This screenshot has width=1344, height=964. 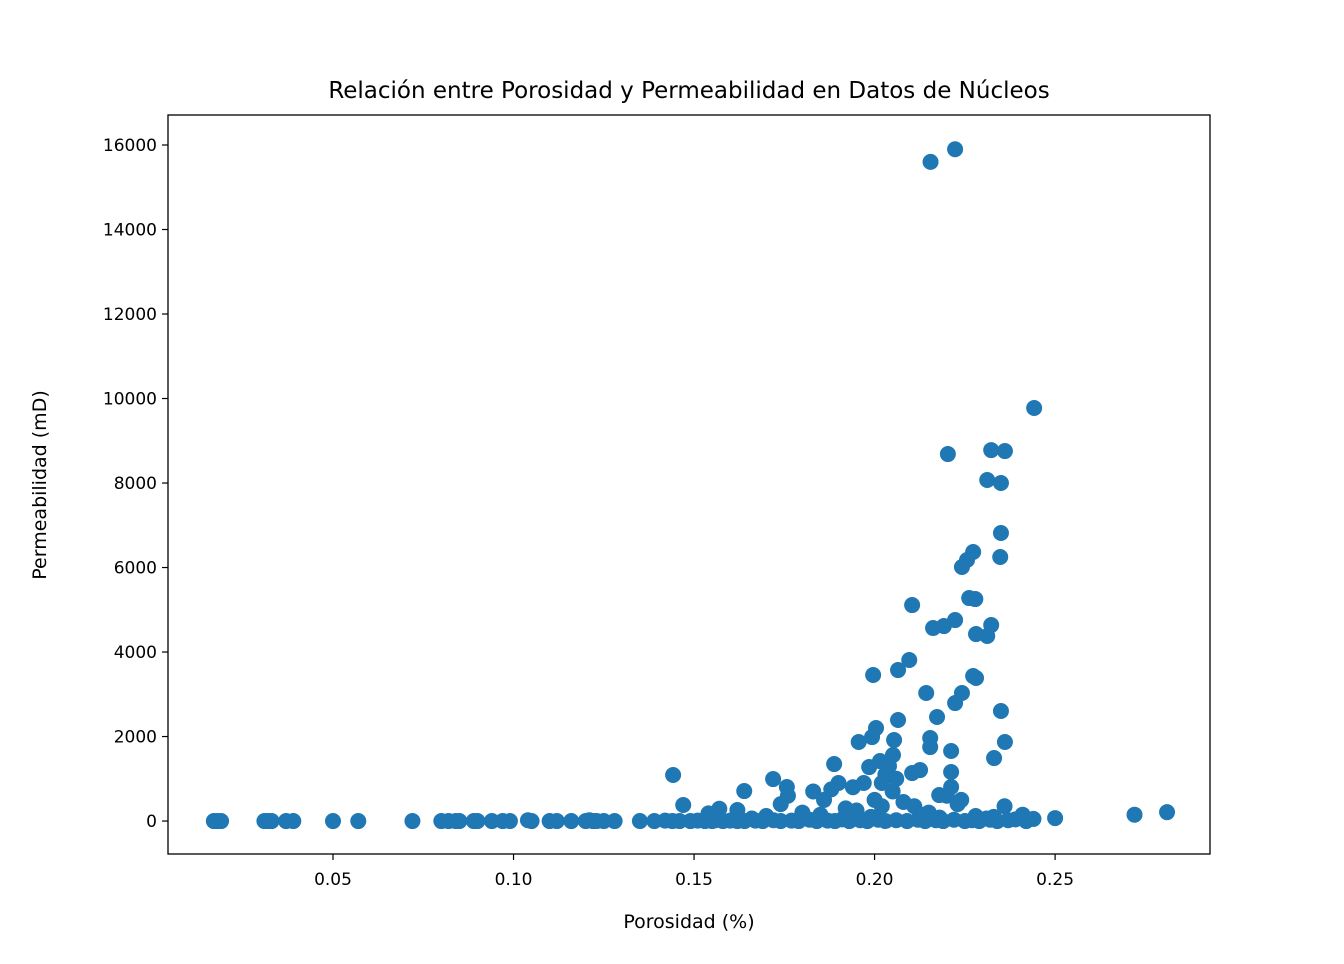 I want to click on y-axis-label: Permeabilidad (mD), so click(x=40, y=484).